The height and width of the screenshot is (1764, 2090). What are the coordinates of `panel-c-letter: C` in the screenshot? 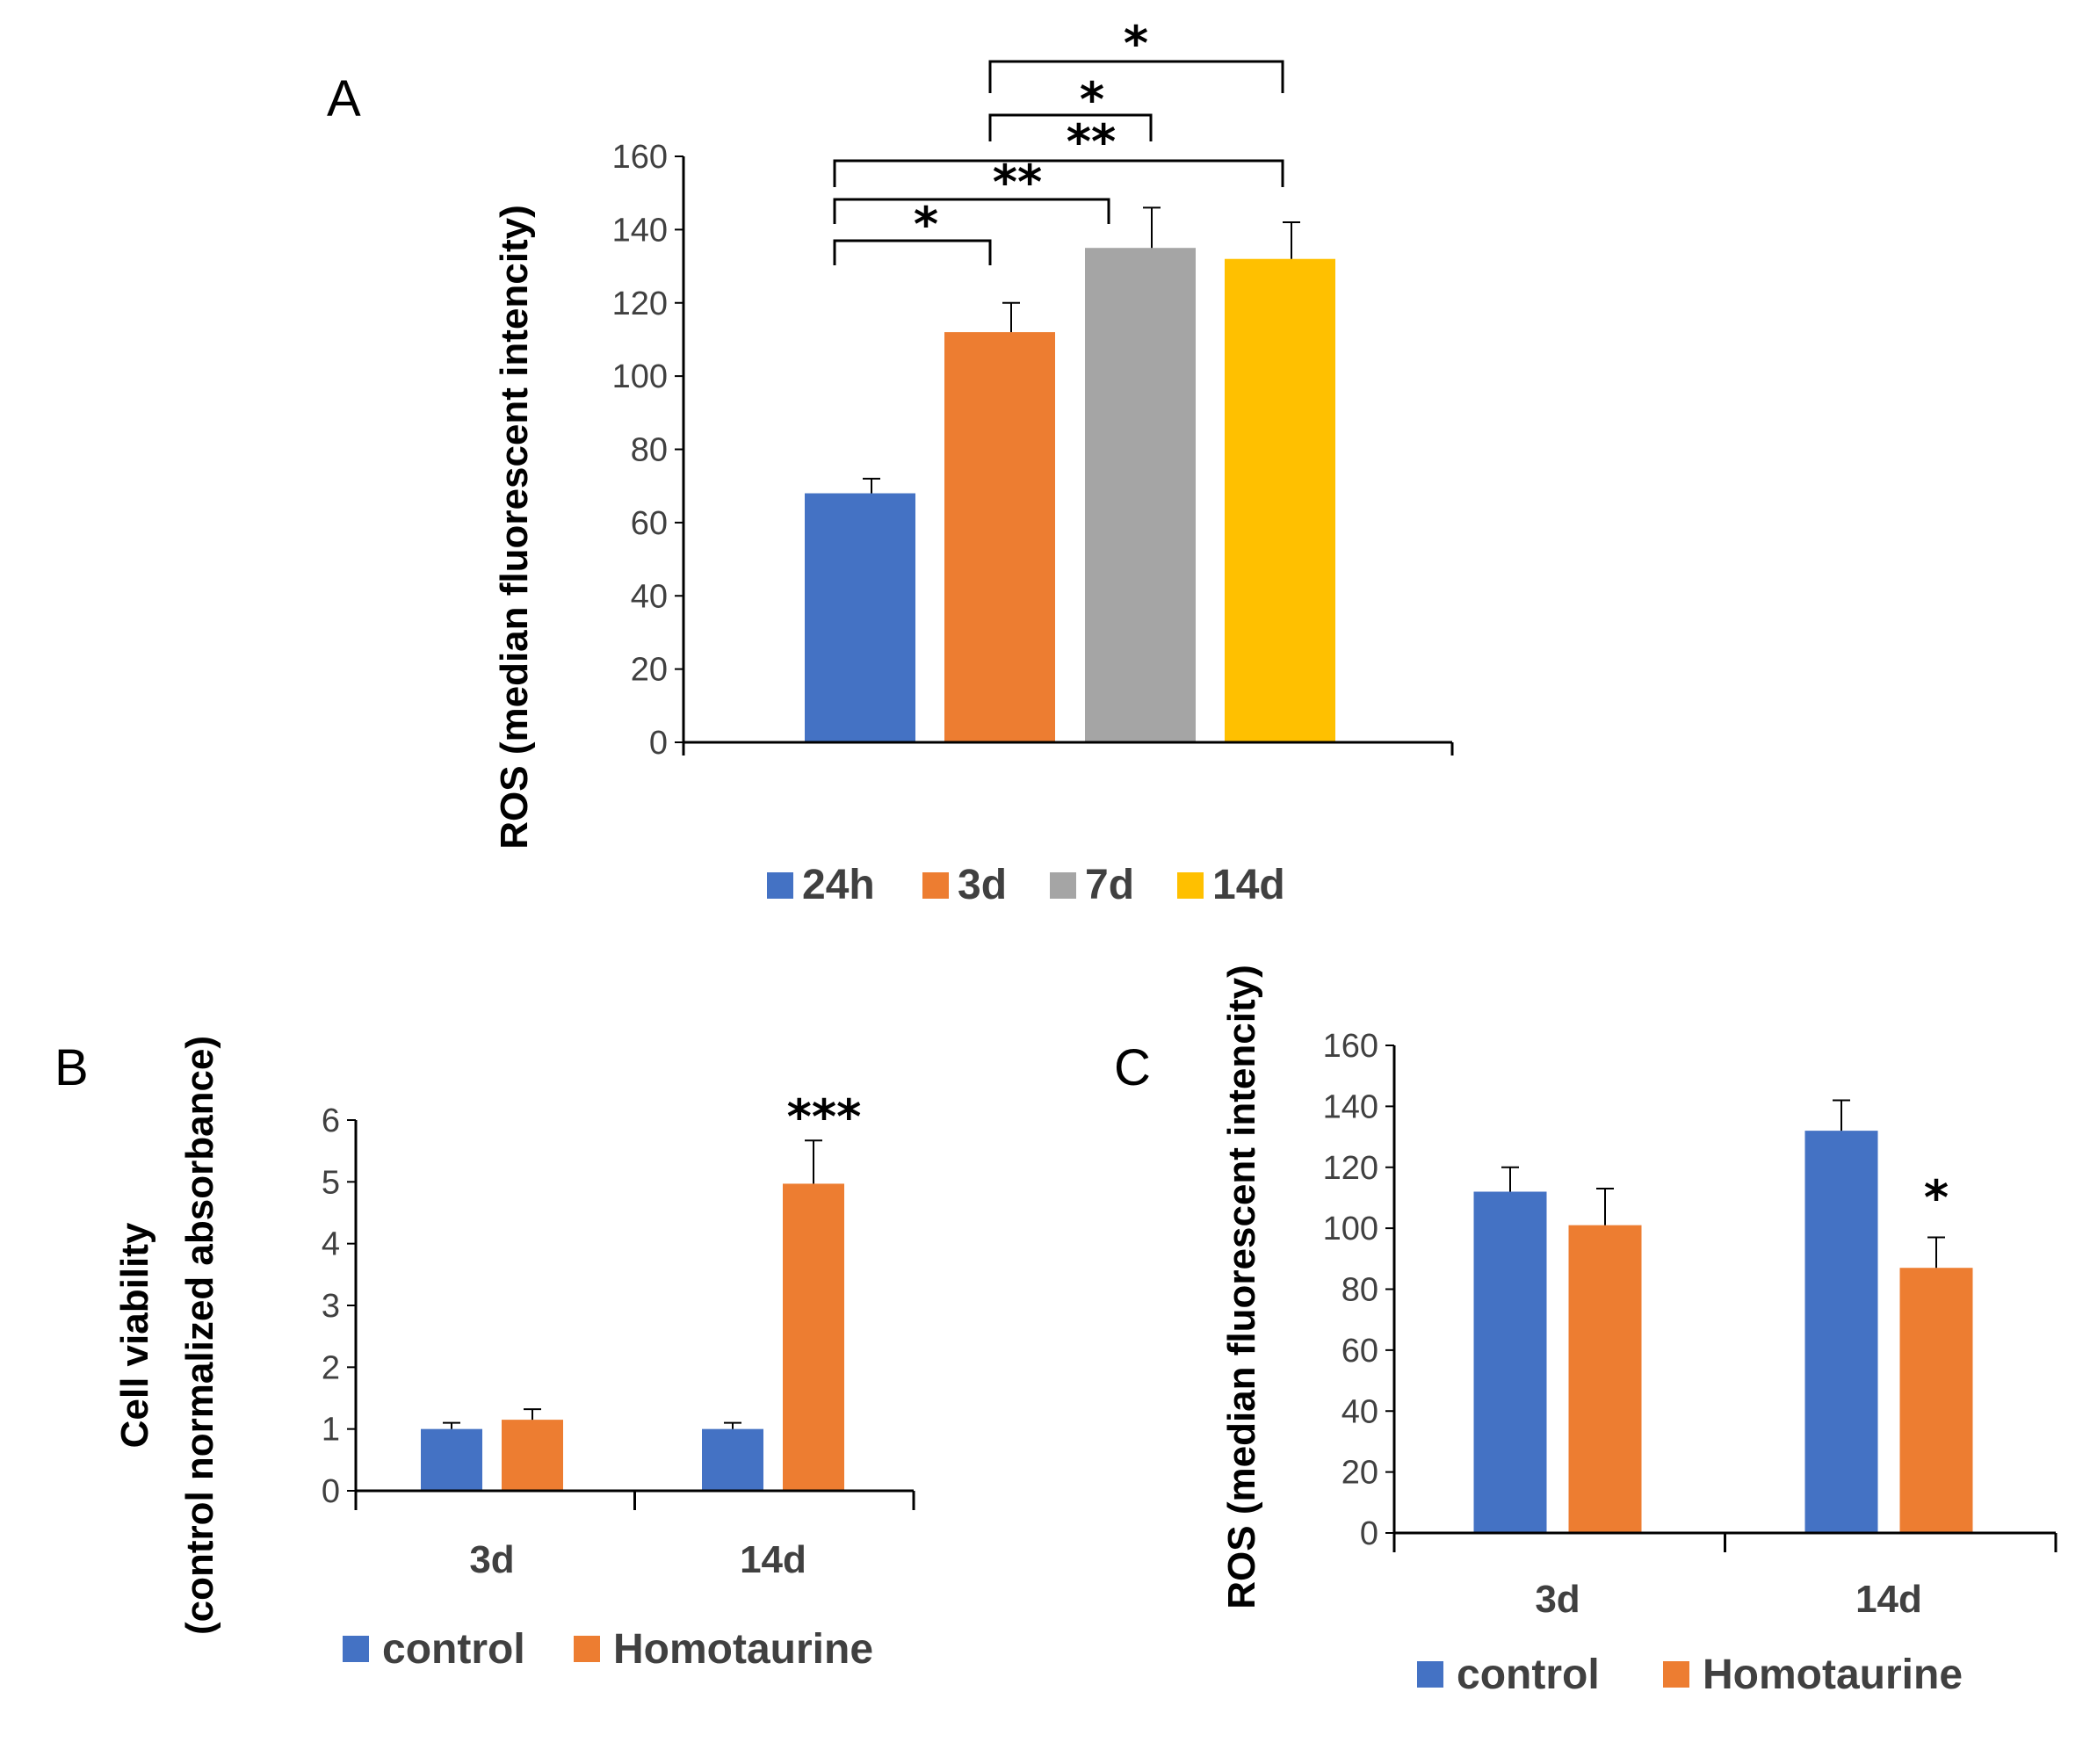 It's located at (1132, 1068).